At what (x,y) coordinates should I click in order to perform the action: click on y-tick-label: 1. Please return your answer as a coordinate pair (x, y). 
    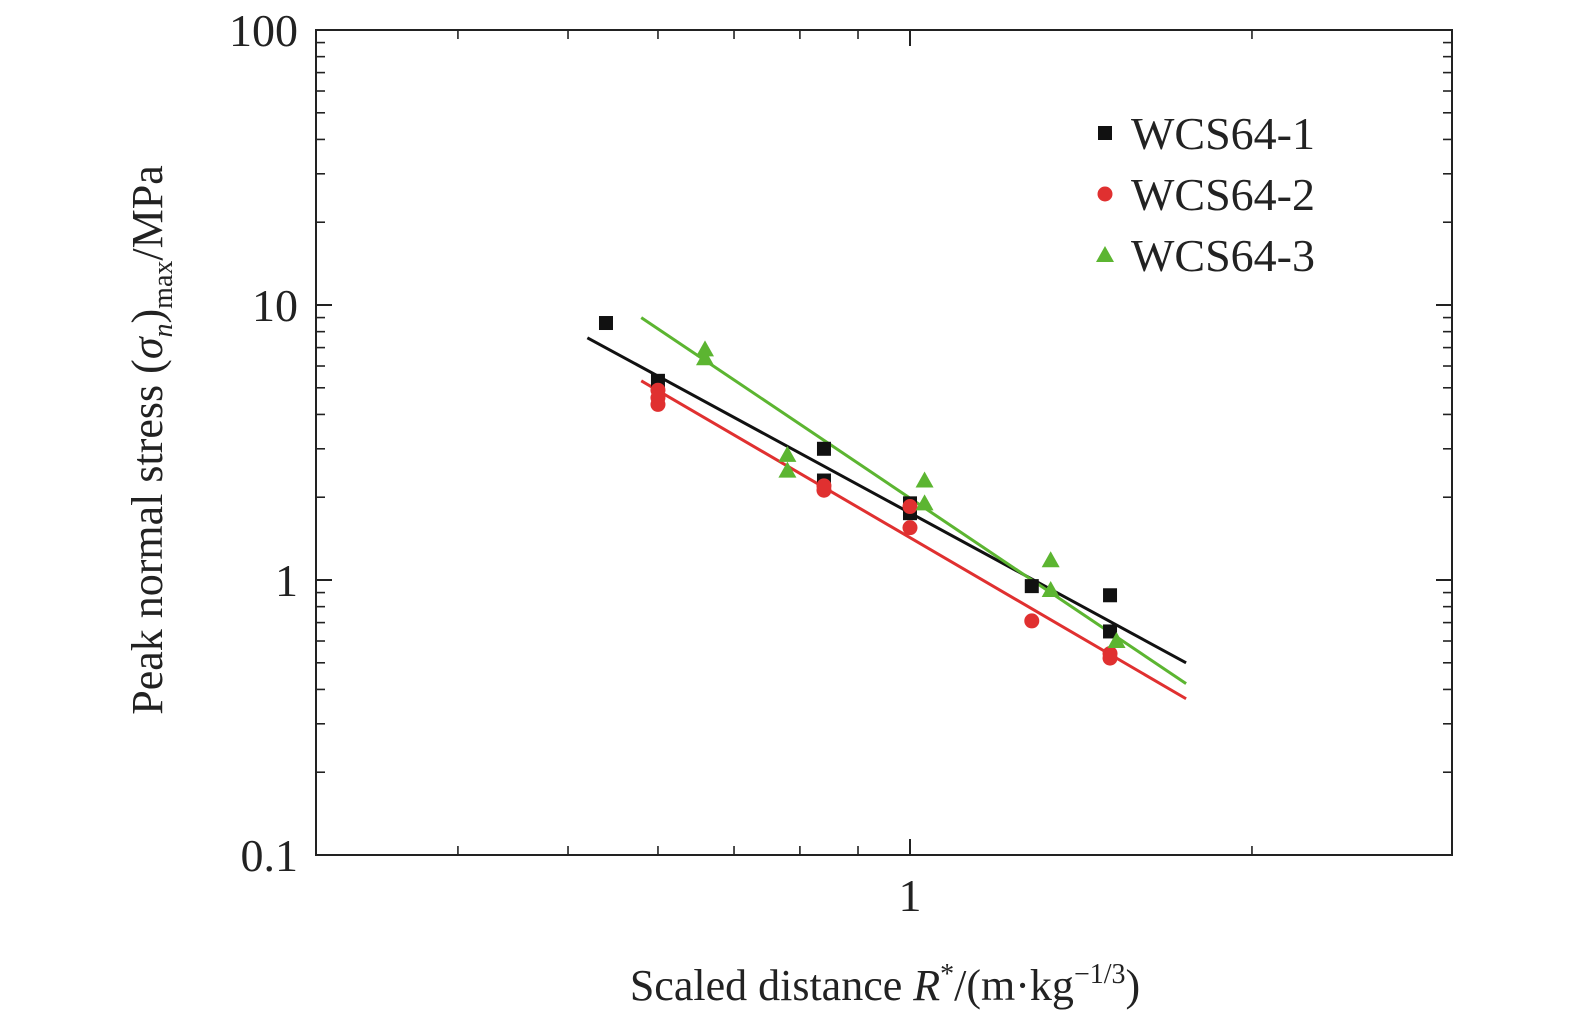
    Looking at the image, I should click on (286, 580).